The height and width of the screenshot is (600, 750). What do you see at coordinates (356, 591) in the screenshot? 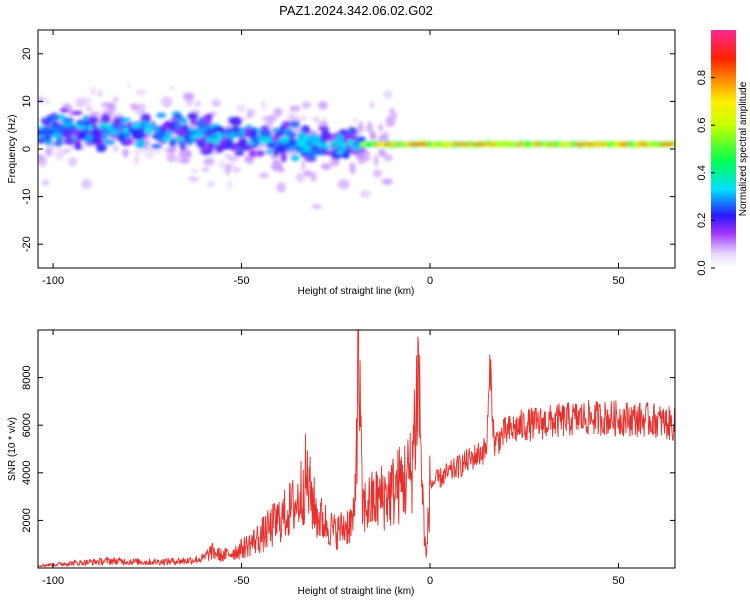
I see `snr-x-label: Height of straight line (km)` at bounding box center [356, 591].